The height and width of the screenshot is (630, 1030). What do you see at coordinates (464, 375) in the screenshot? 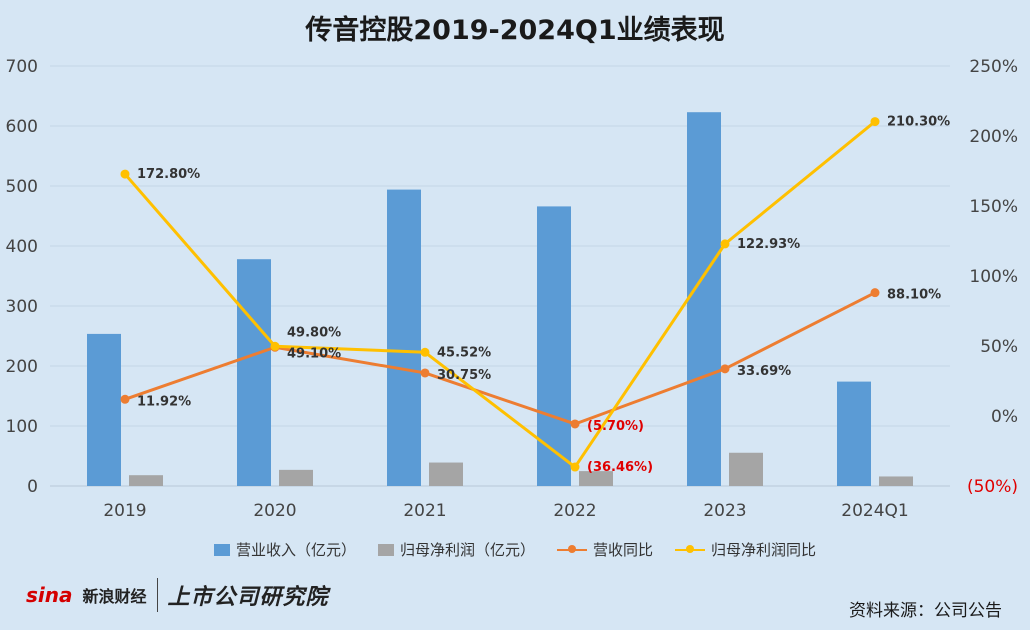
I see `revenue-yoy-data-label: 30.75%` at bounding box center [464, 375].